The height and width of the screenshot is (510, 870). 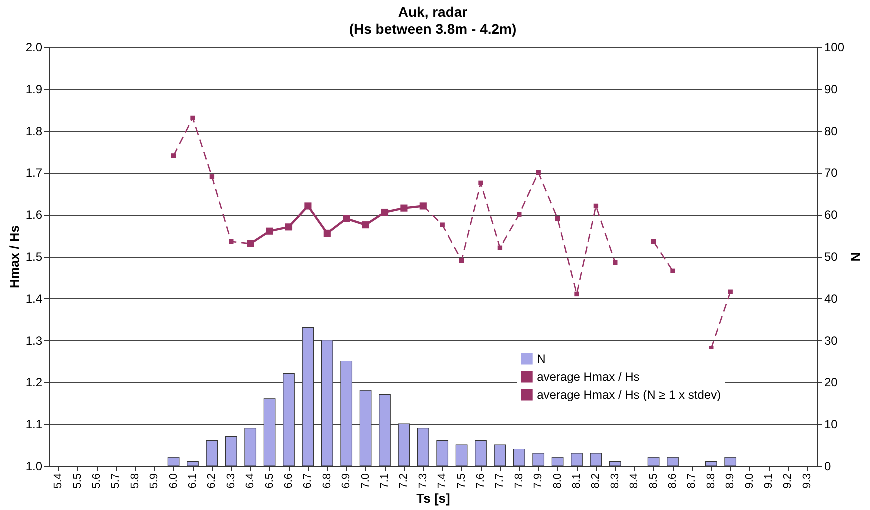 I want to click on x-tick-label: 6.2, so click(x=212, y=481).